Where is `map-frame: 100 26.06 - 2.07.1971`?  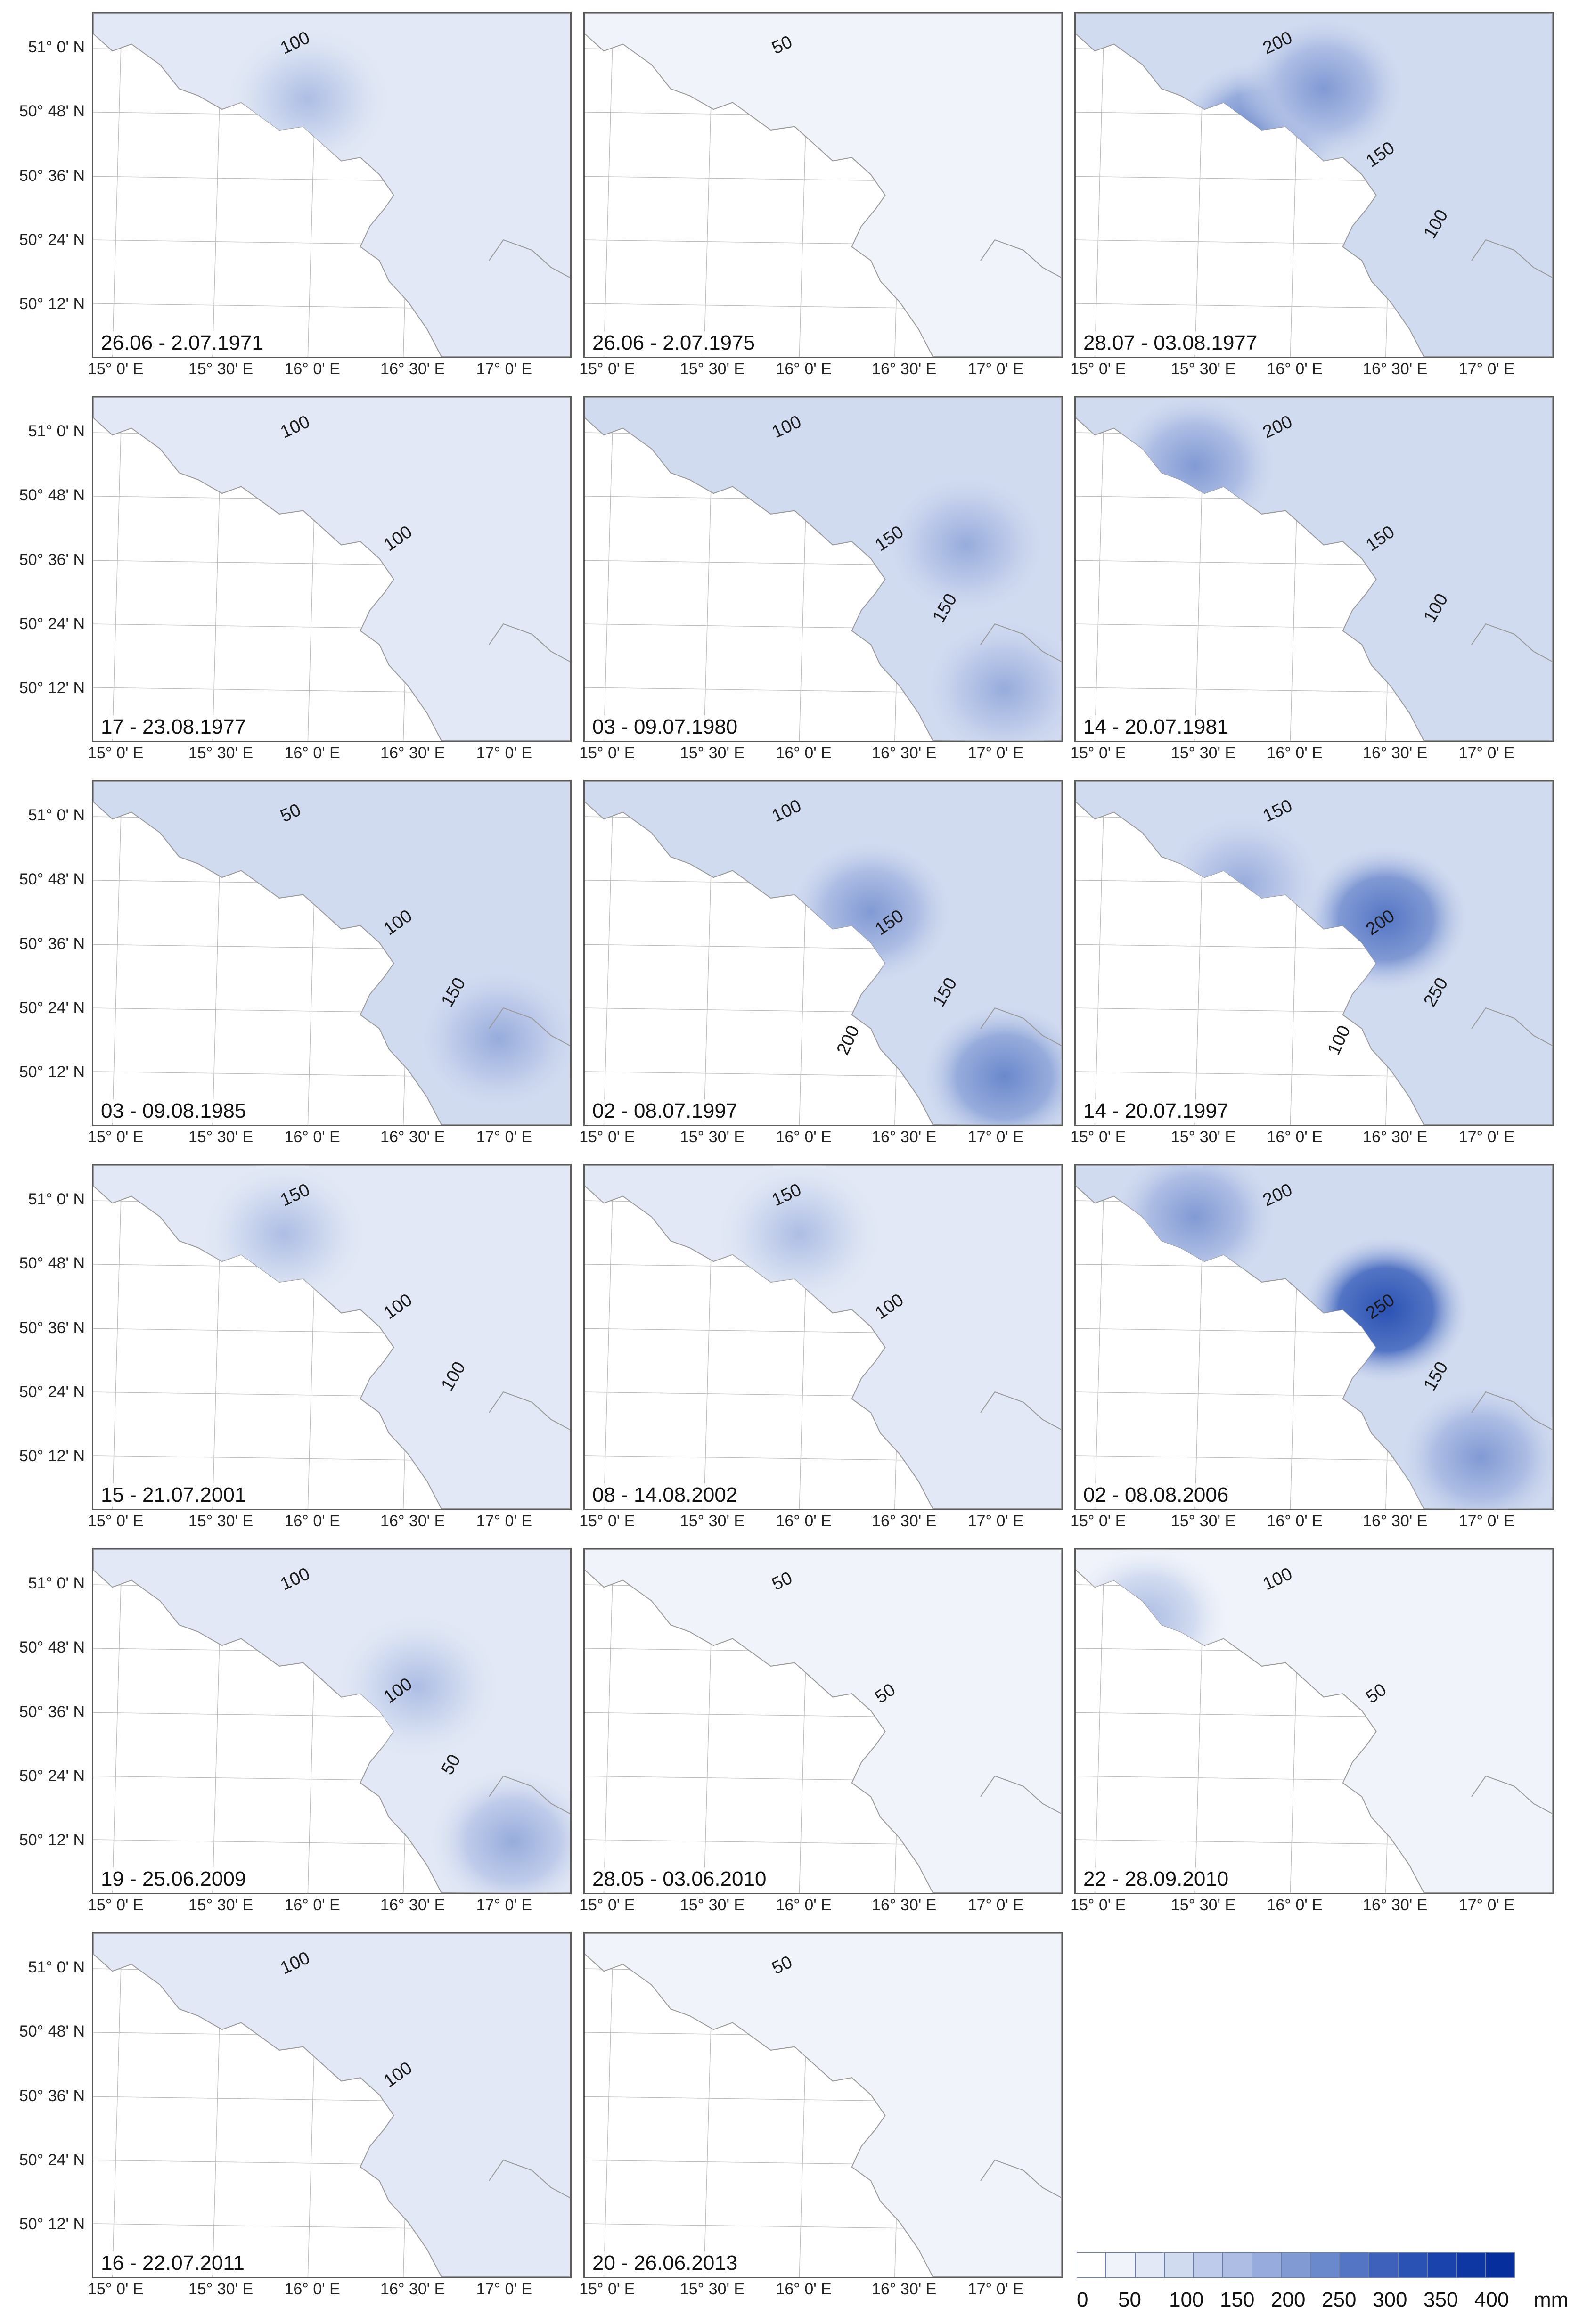 map-frame: 100 26.06 - 2.07.1971 is located at coordinates (332, 185).